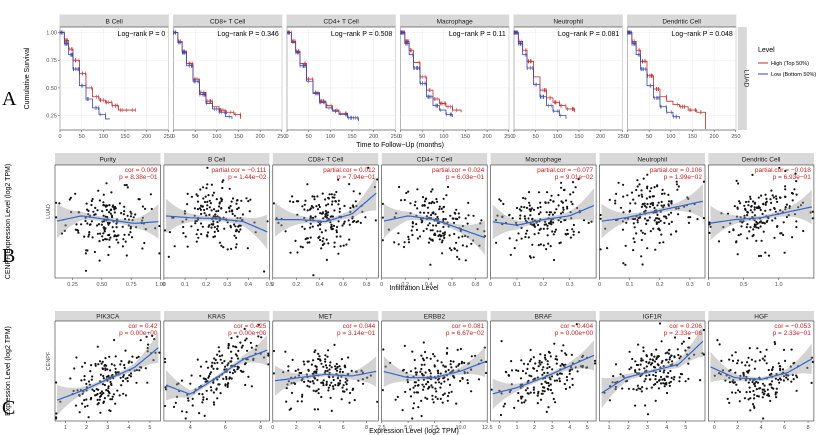 Image resolution: width=825 pixels, height=435 pixels. I want to click on x-tick-label: 3, so click(552, 428).